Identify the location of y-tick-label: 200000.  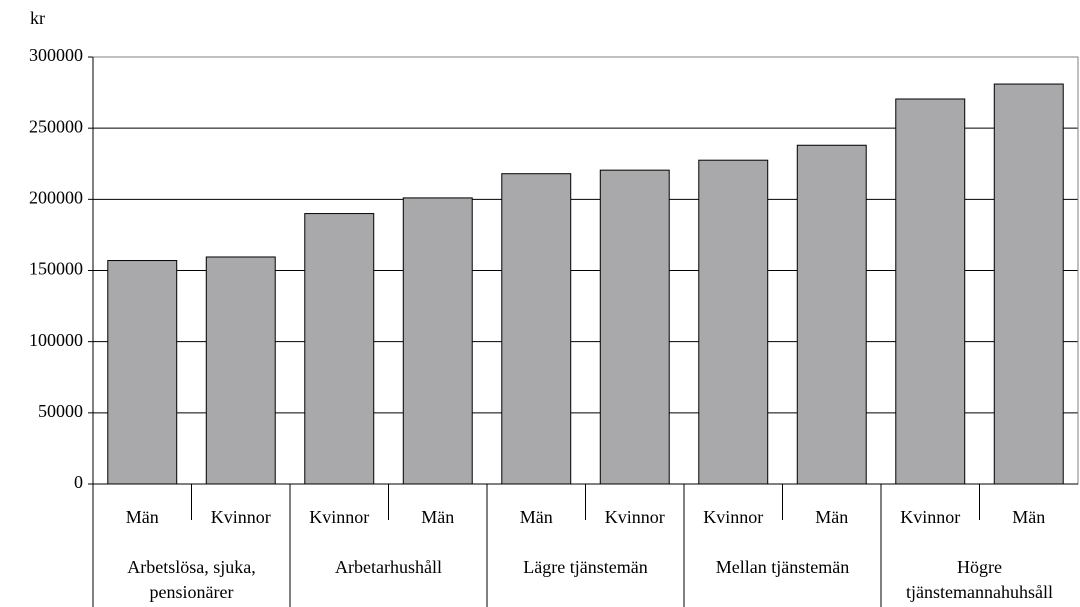
(56, 197).